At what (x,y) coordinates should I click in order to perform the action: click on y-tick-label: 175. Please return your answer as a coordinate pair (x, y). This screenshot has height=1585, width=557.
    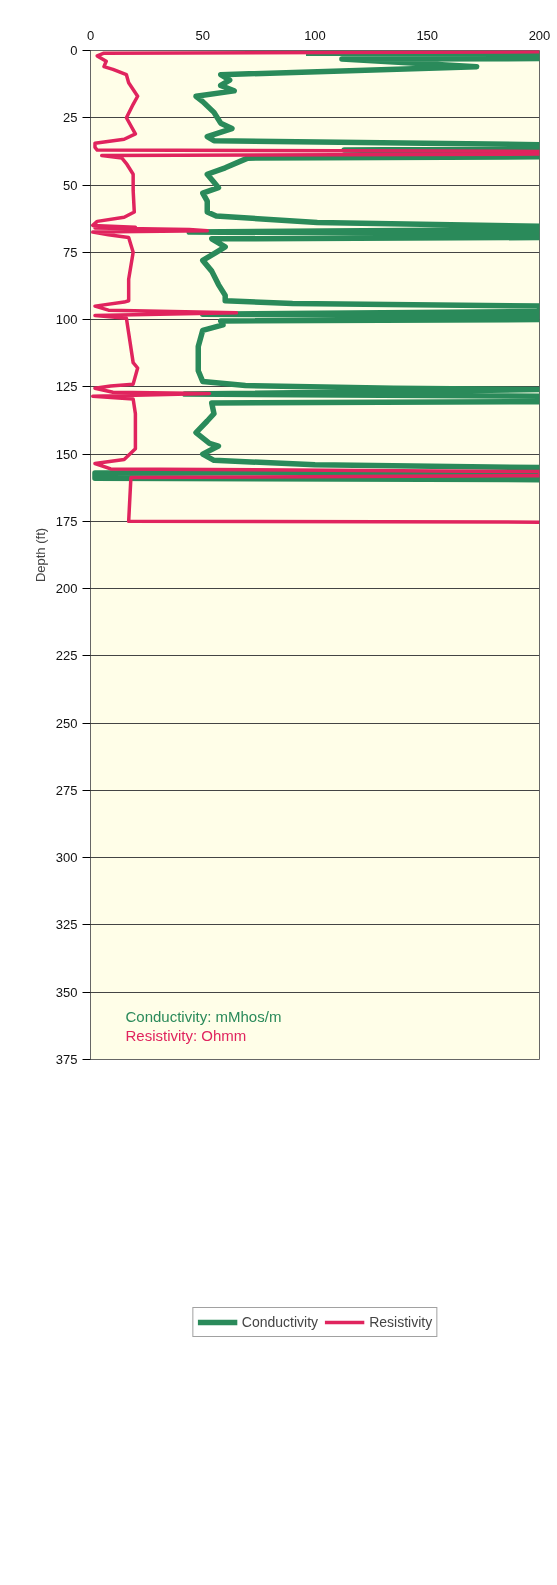
    Looking at the image, I should click on (66, 521).